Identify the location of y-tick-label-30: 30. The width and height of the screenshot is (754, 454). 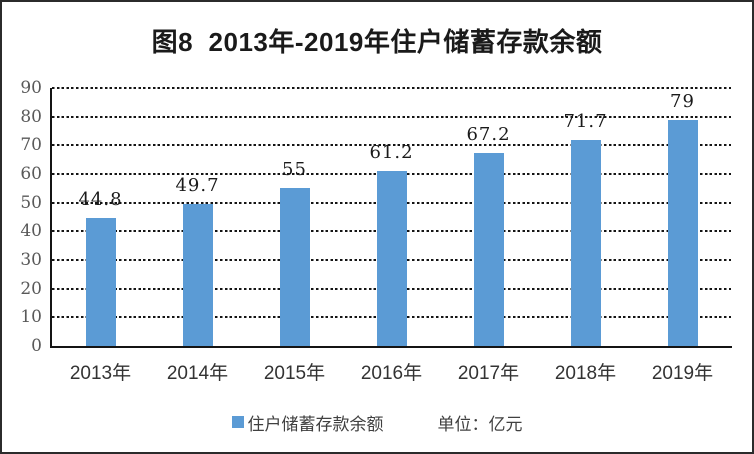
(31, 260).